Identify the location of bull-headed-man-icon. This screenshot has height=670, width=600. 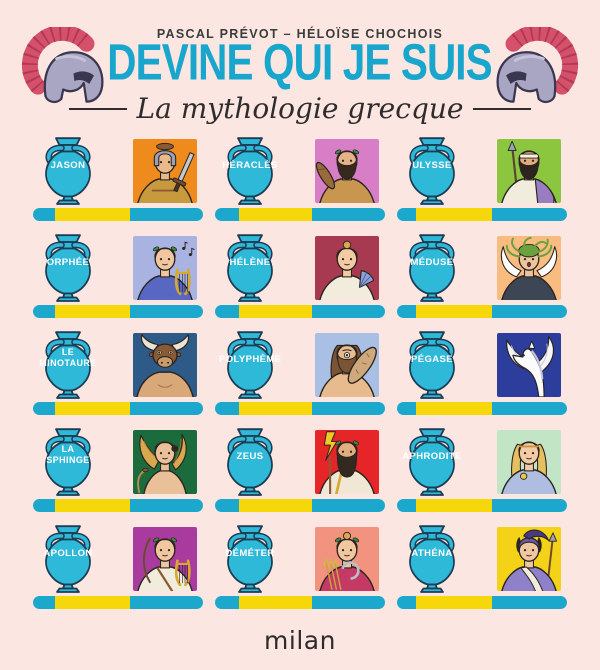
(165, 365).